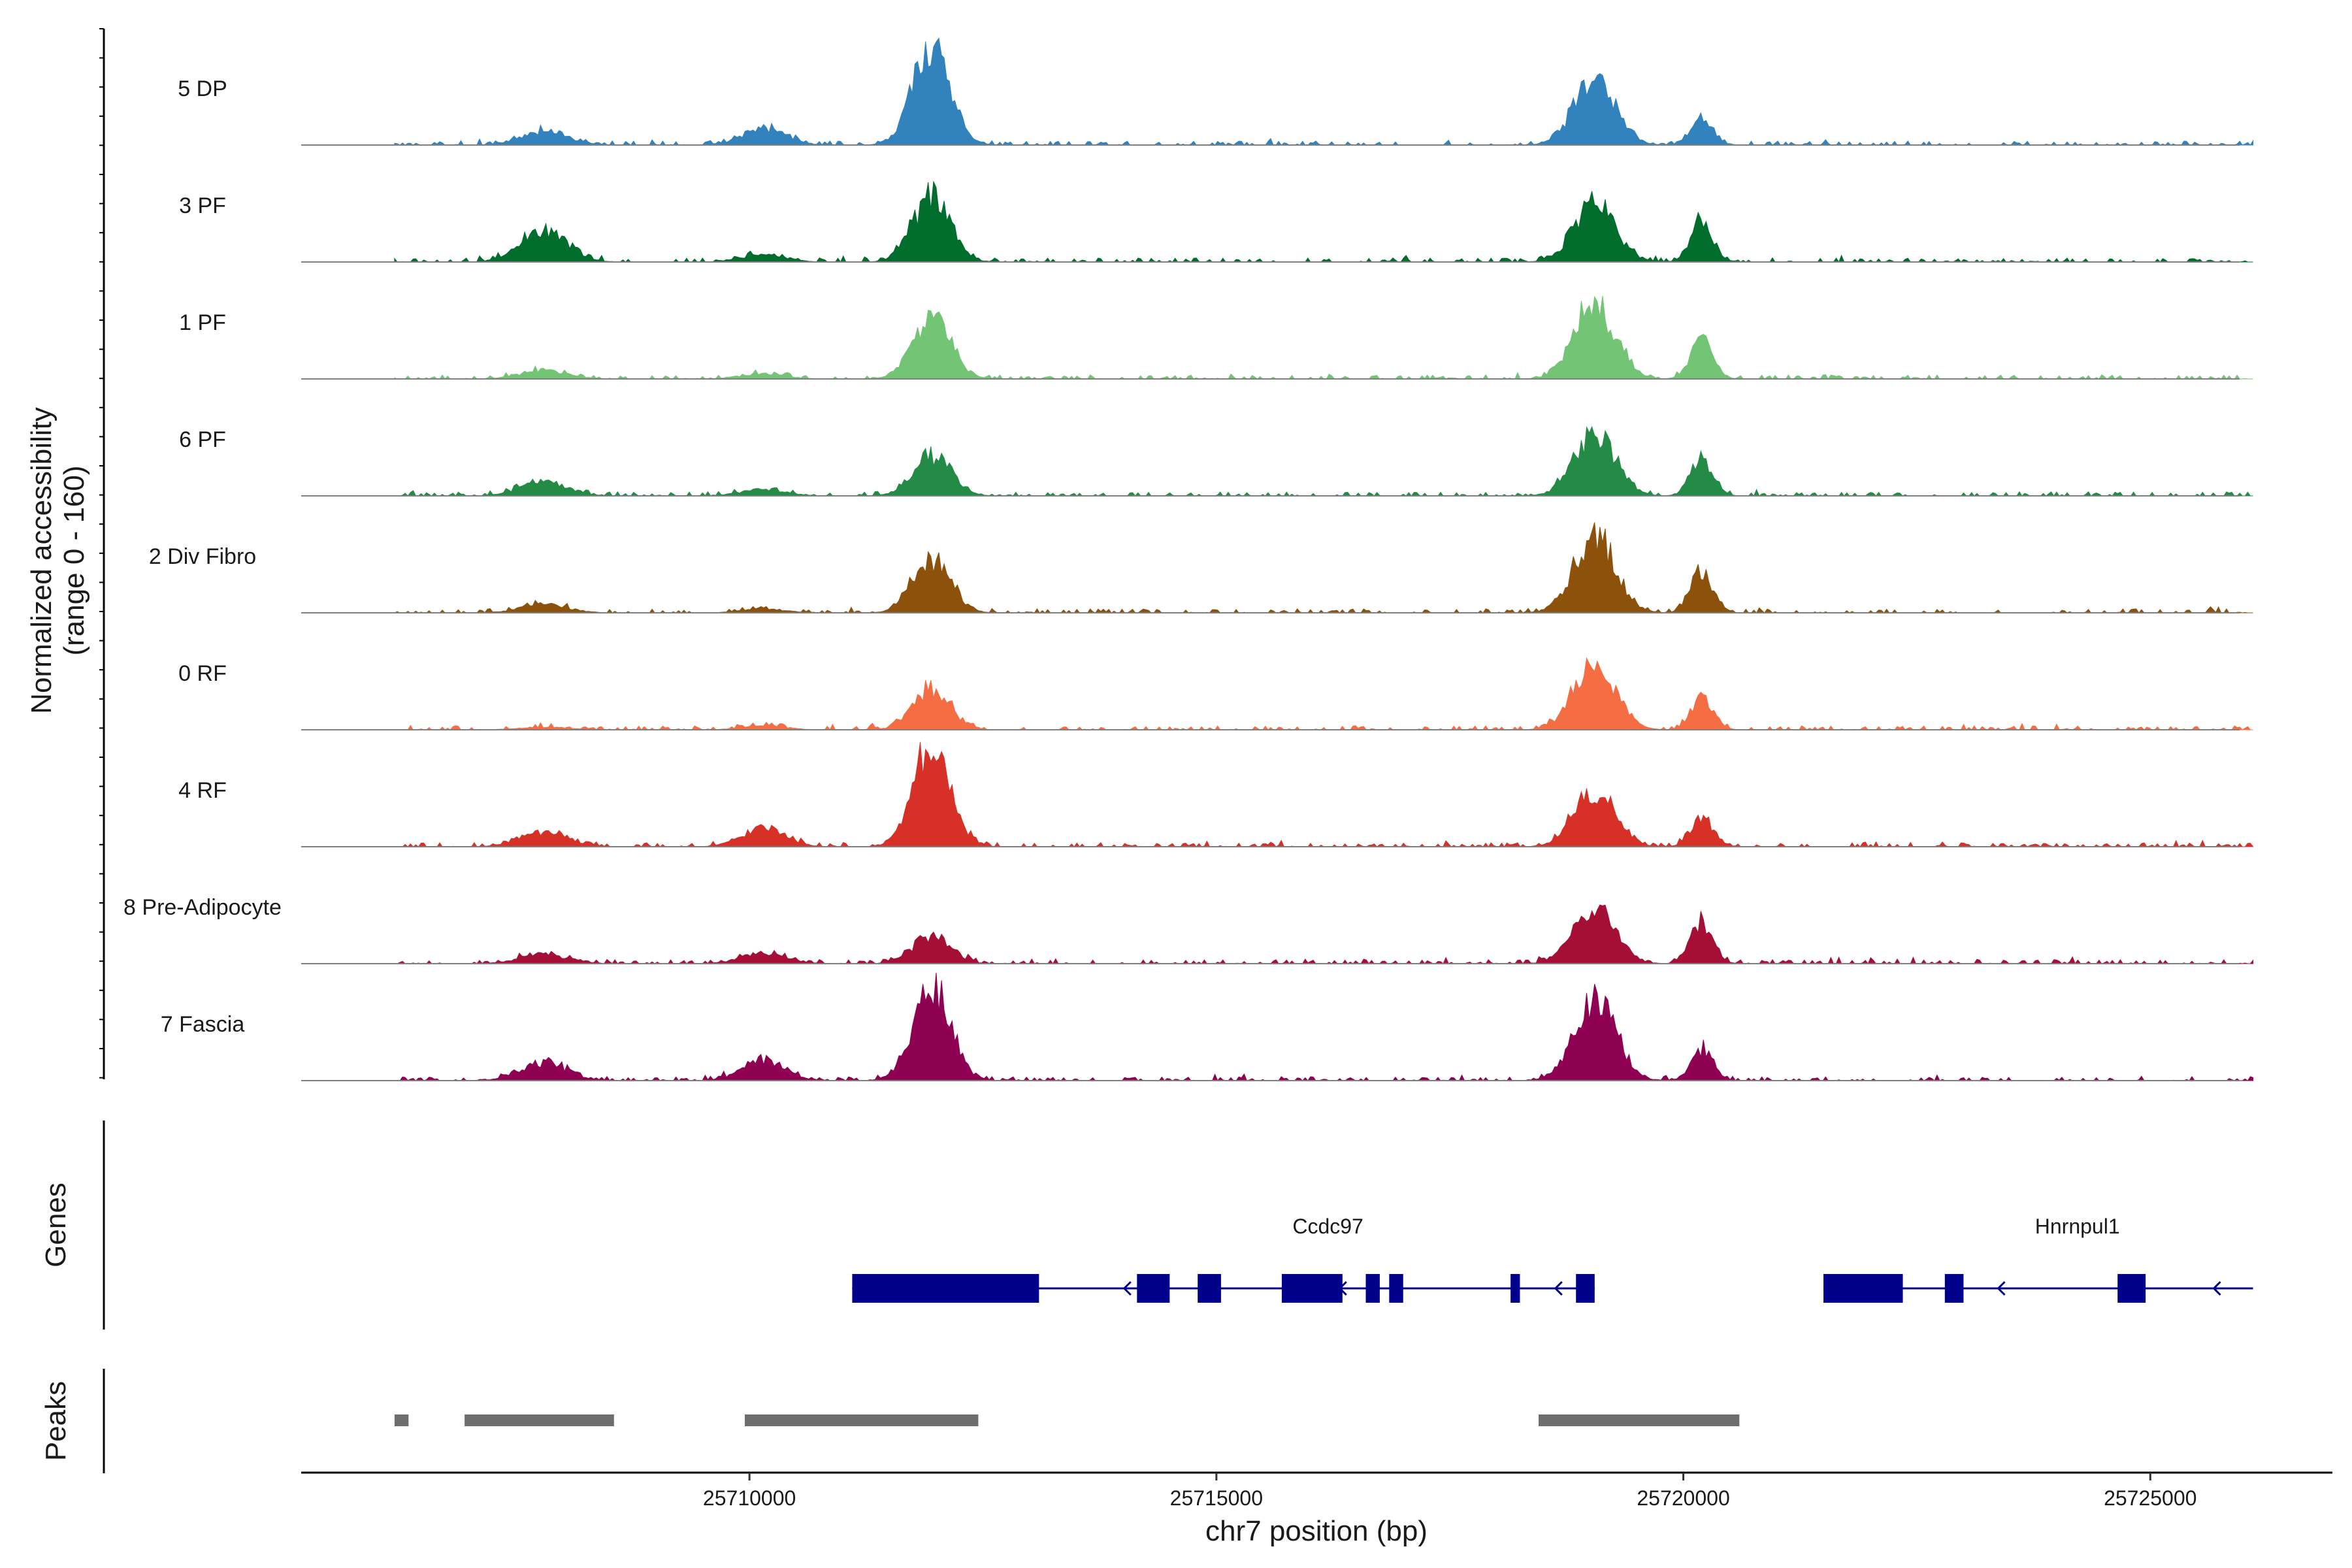 Image resolution: width=2352 pixels, height=1568 pixels. I want to click on track-label-2-div-fibro: 2 Div Fibro, so click(202, 556).